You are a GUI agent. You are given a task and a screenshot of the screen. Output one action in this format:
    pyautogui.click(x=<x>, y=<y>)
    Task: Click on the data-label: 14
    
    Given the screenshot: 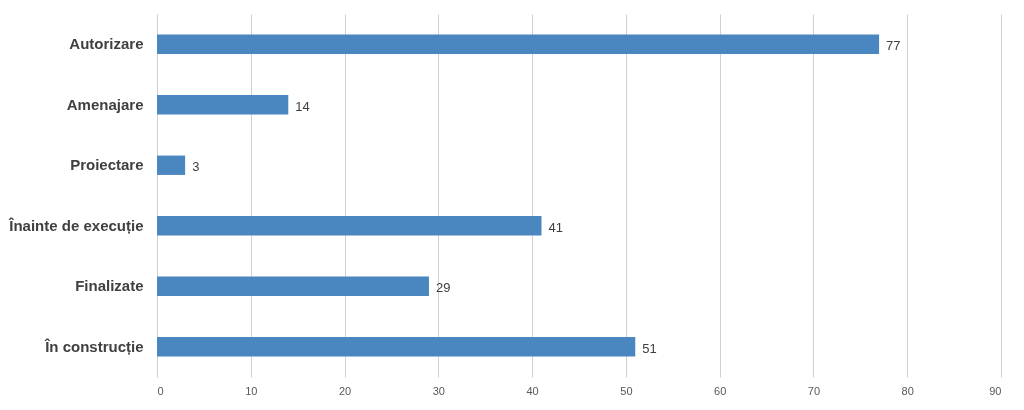 What is the action you would take?
    pyautogui.click(x=302, y=106)
    